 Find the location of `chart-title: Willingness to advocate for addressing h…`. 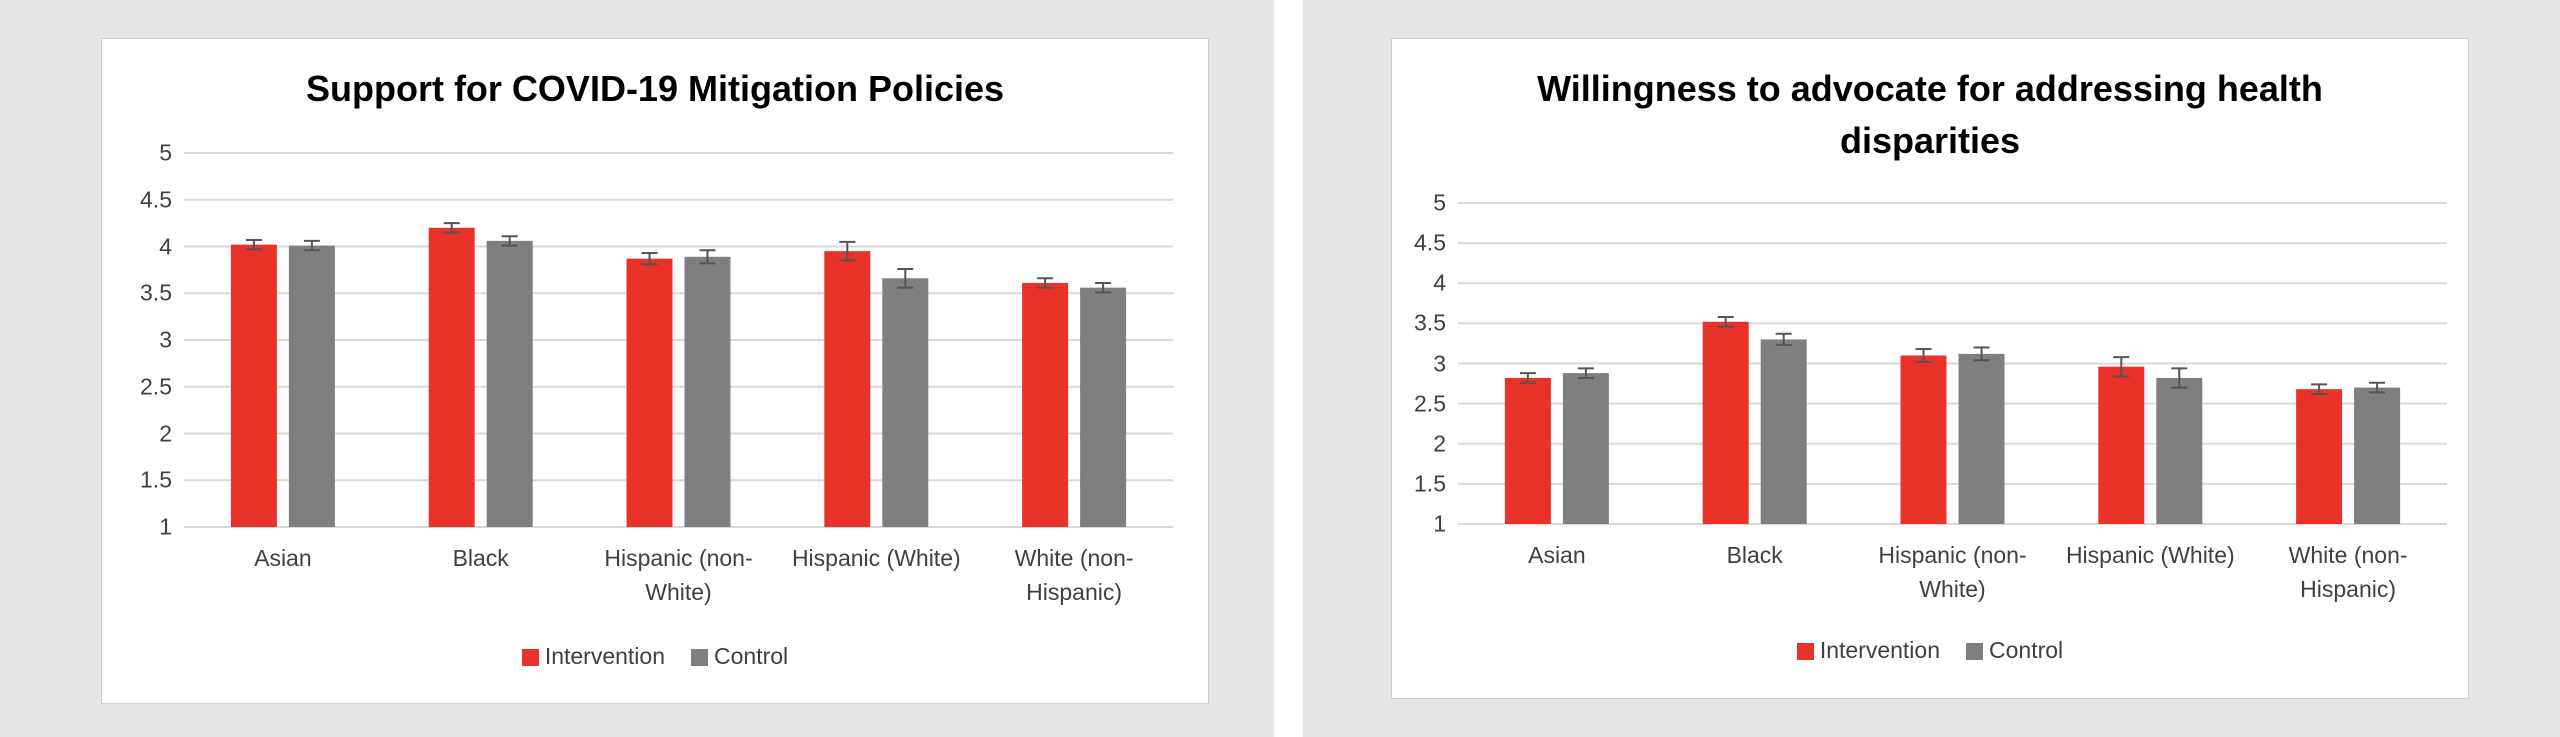

chart-title: Willingness to advocate for addressing h… is located at coordinates (1930, 114).